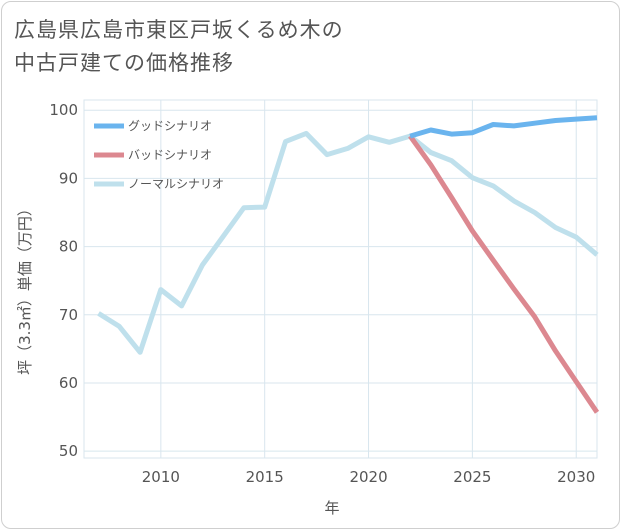 The image size is (621, 530). What do you see at coordinates (161, 477) in the screenshot?
I see `x-tick-label: 2010` at bounding box center [161, 477].